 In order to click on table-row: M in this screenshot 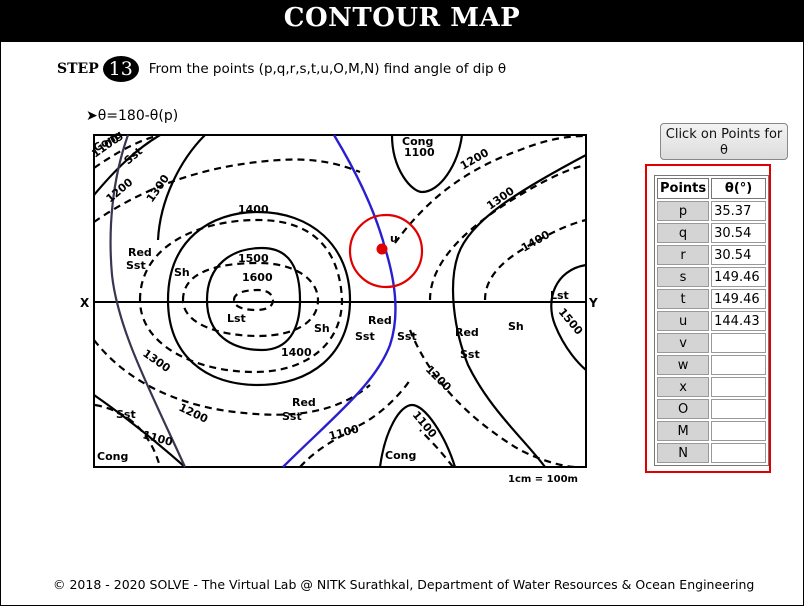, I will do `click(711, 431)`.